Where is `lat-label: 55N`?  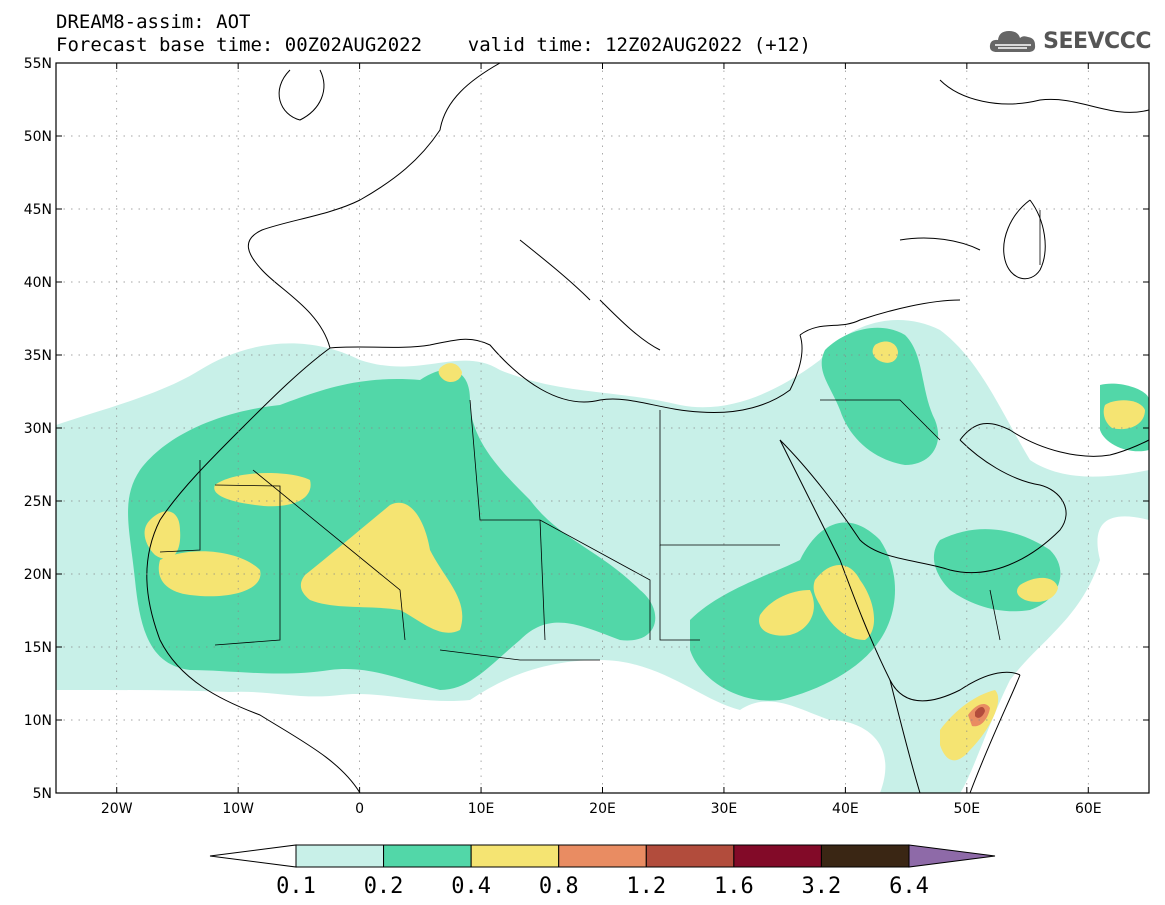
lat-label: 55N is located at coordinates (38, 64).